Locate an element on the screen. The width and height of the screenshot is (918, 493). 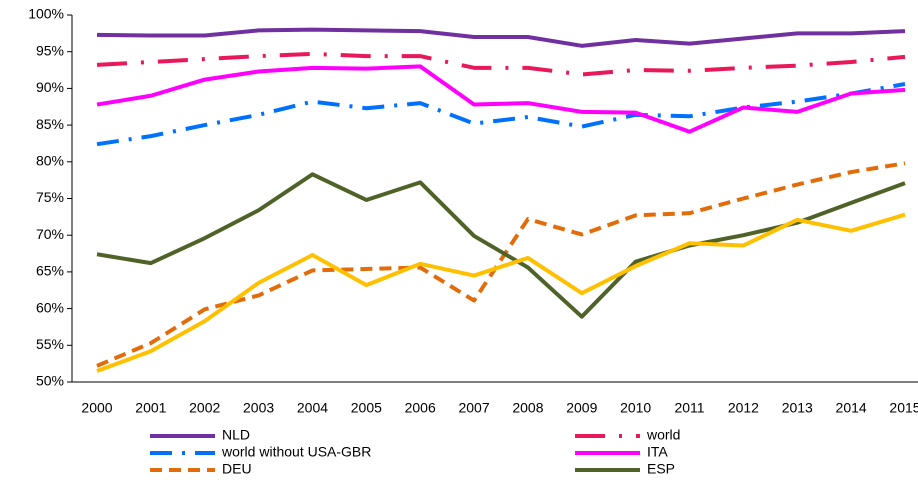
legend-label: NLD is located at coordinates (236, 435).